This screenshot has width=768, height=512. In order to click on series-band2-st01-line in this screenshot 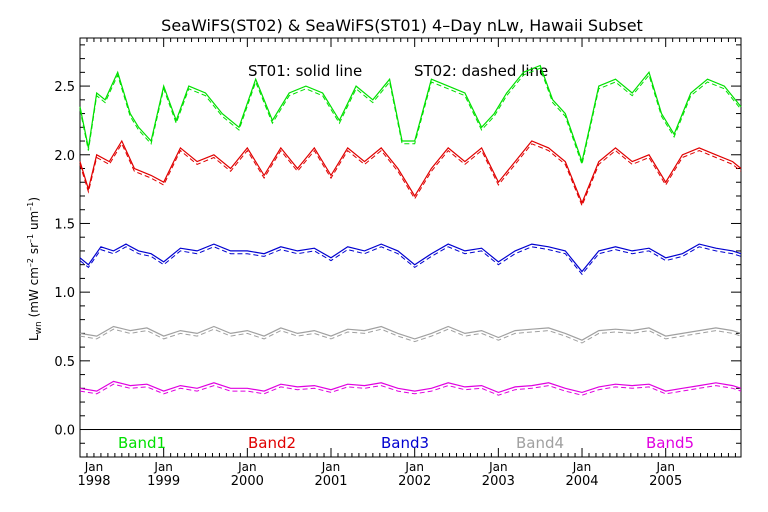, I will do `click(410, 172)`.